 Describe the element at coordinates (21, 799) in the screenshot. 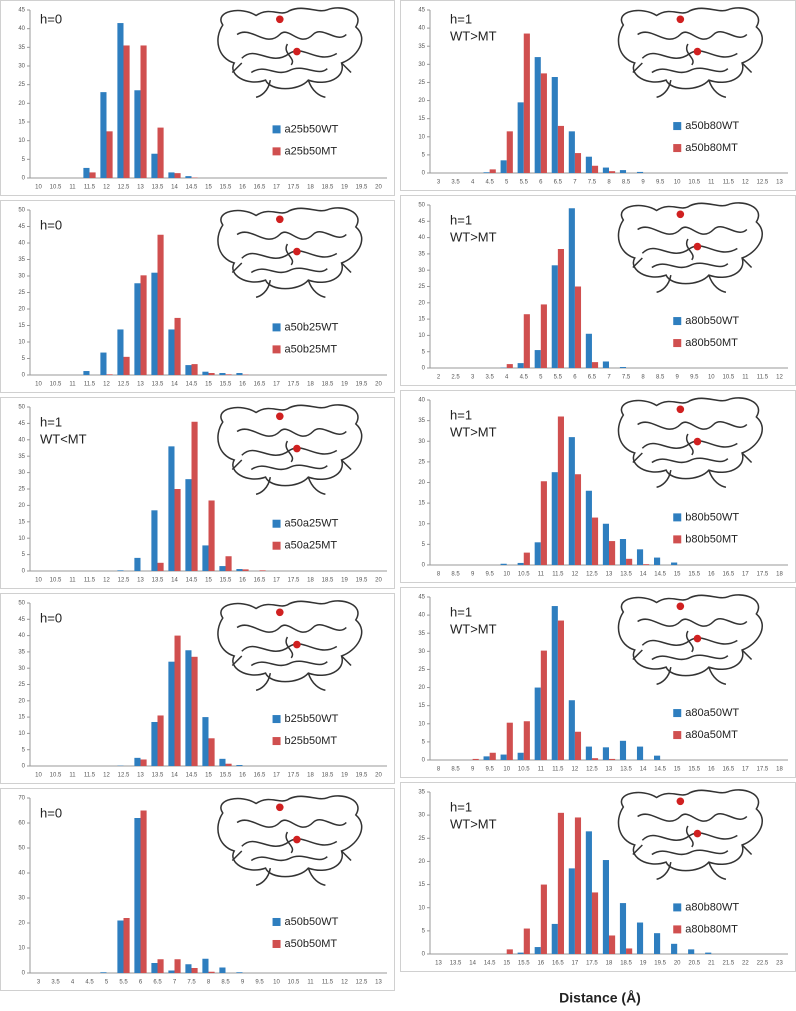

I see `y-tick-label: 70` at that location.